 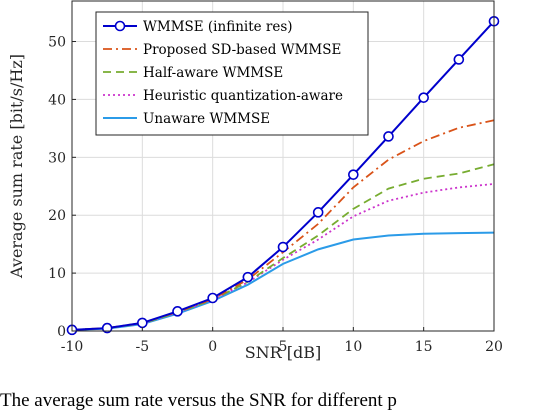 I want to click on x-tick-label: -5, so click(x=143, y=347).